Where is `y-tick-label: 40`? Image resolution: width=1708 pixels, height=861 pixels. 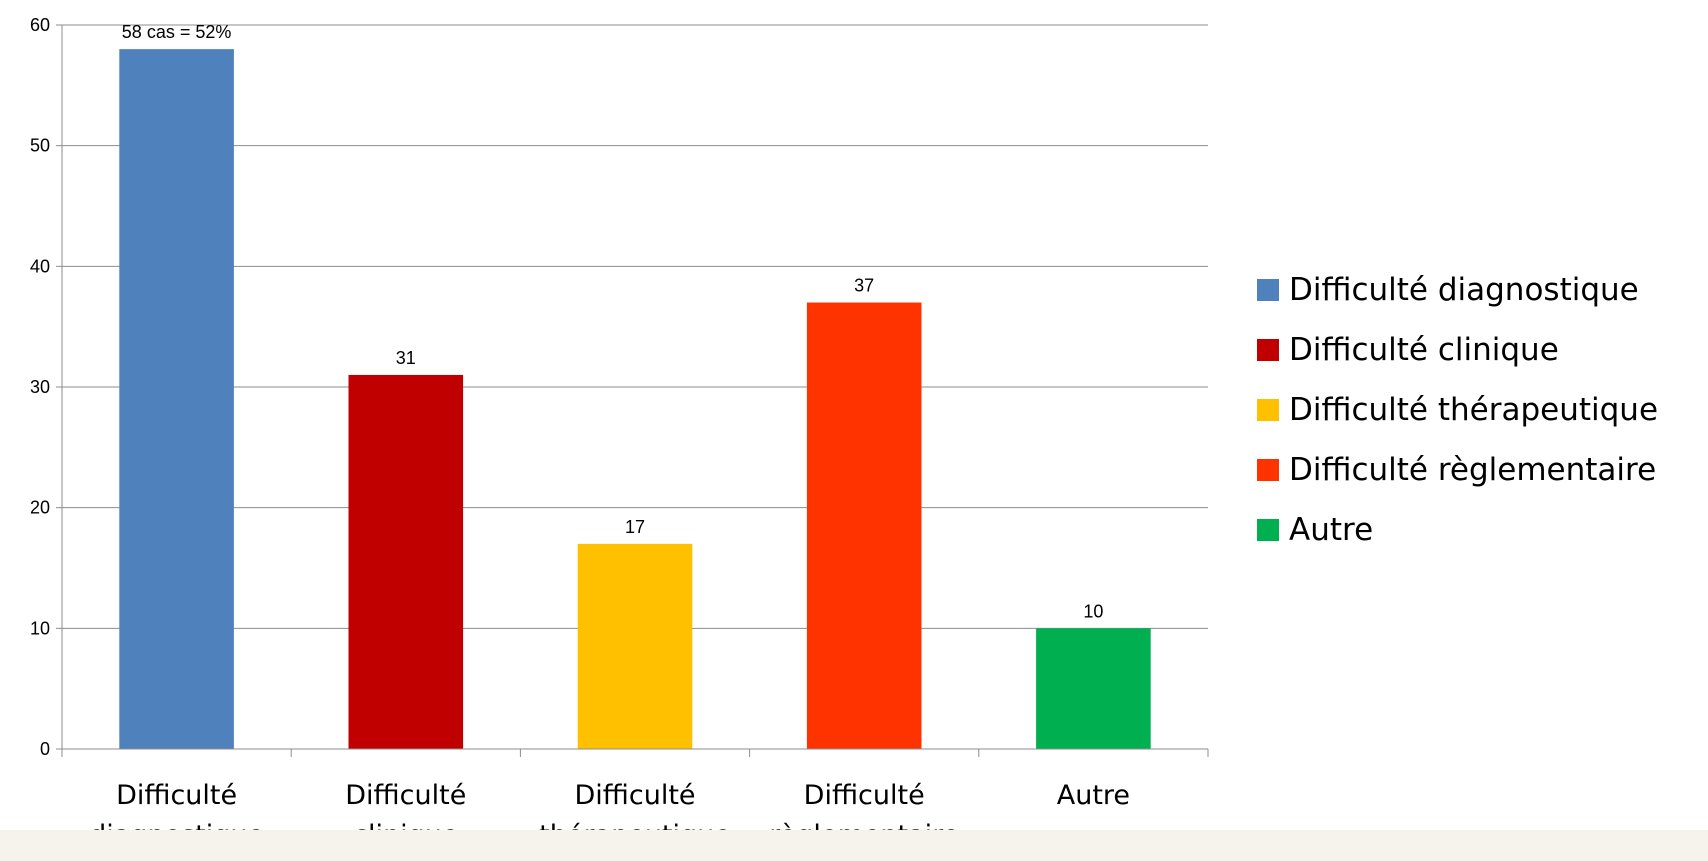 y-tick-label: 40 is located at coordinates (40, 266).